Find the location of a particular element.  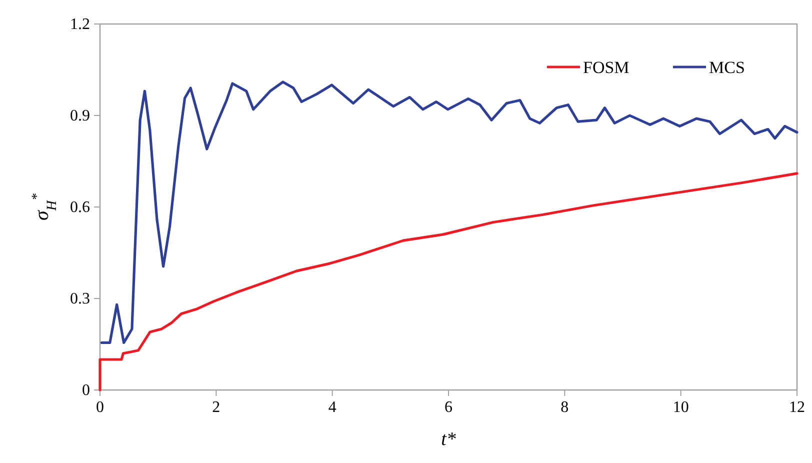

x-tick-label: 10 is located at coordinates (680, 407).